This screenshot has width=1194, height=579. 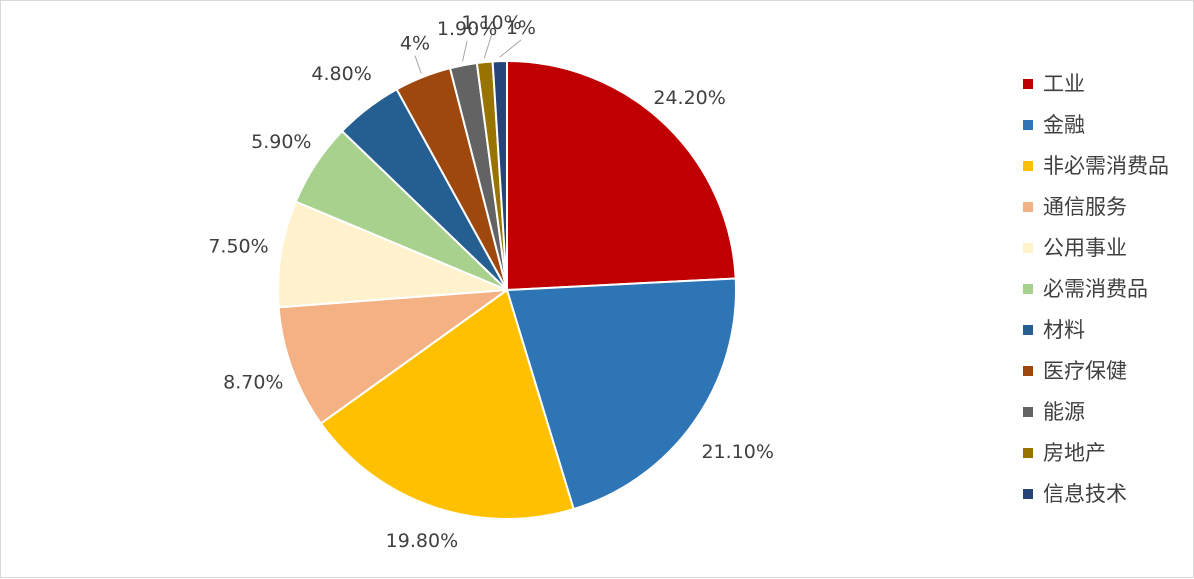 What do you see at coordinates (1064, 84) in the screenshot?
I see `legend-label-1: 工业` at bounding box center [1064, 84].